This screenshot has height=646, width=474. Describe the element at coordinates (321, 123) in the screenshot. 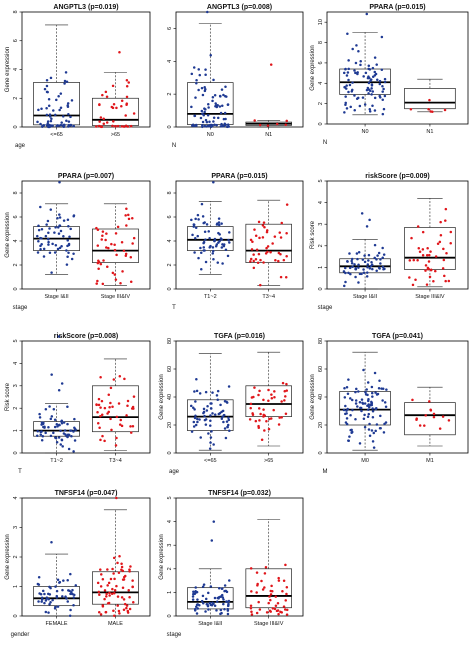

I see `y-tick-label: 0` at that location.